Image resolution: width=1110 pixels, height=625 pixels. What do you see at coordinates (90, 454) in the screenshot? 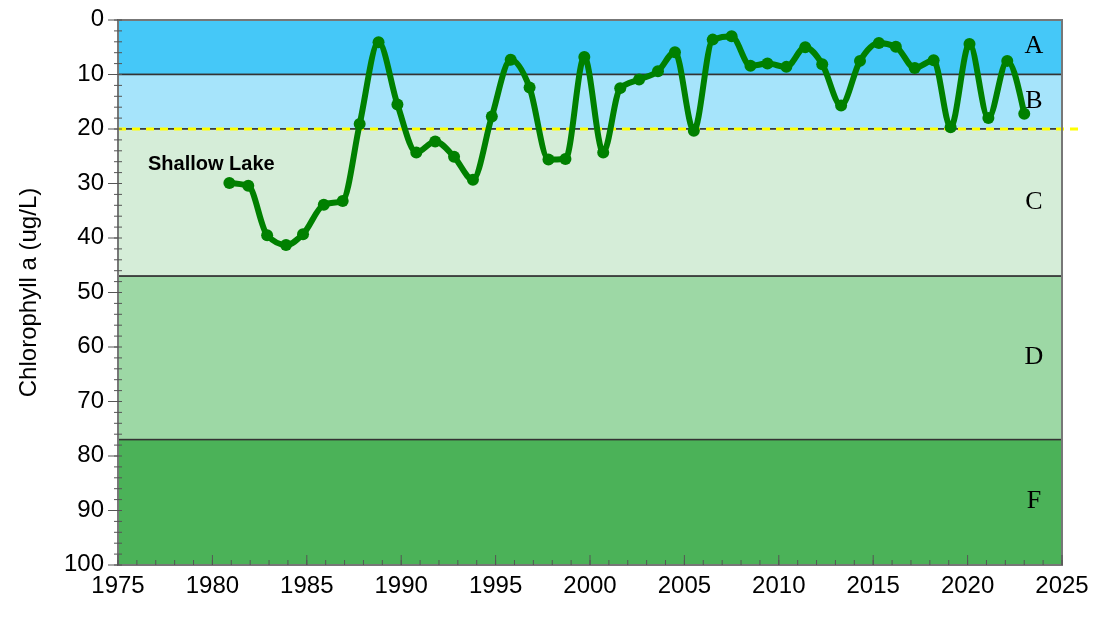
I see `y-tick-label: 80` at bounding box center [90, 454].